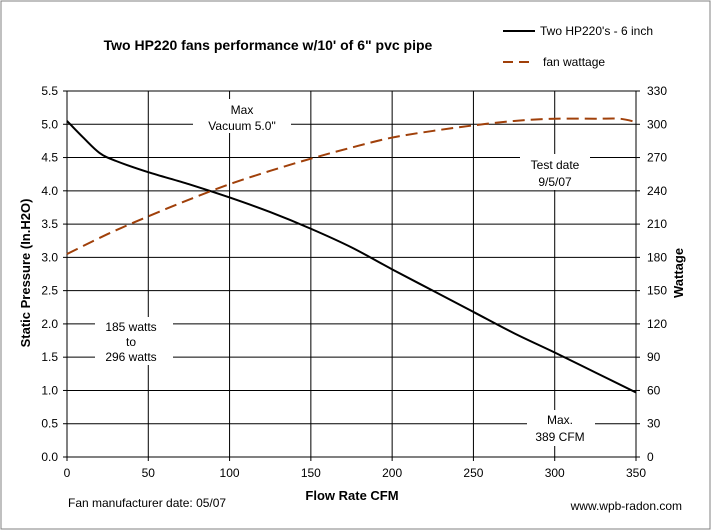 This screenshot has height=530, width=711. Describe the element at coordinates (130, 357) in the screenshot. I see `annotation-watts-range-line3: 296 watts` at that location.